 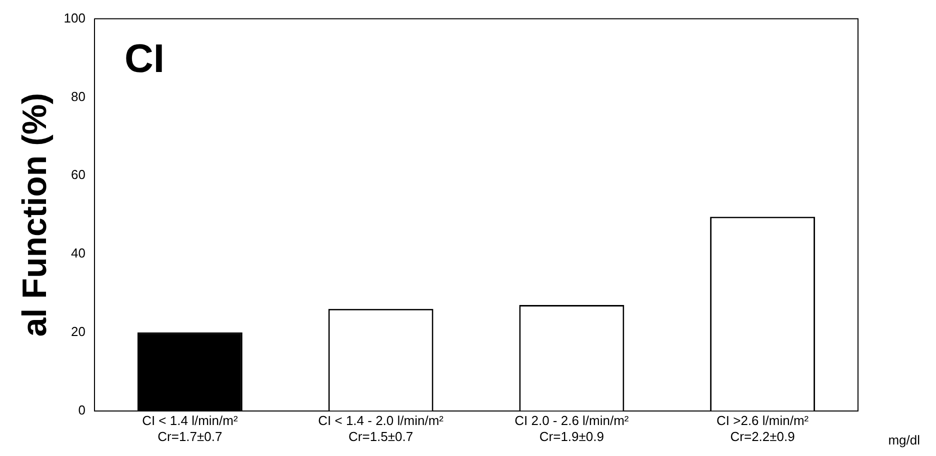 What do you see at coordinates (82, 410) in the screenshot?
I see `y-tick-label: 0` at bounding box center [82, 410].